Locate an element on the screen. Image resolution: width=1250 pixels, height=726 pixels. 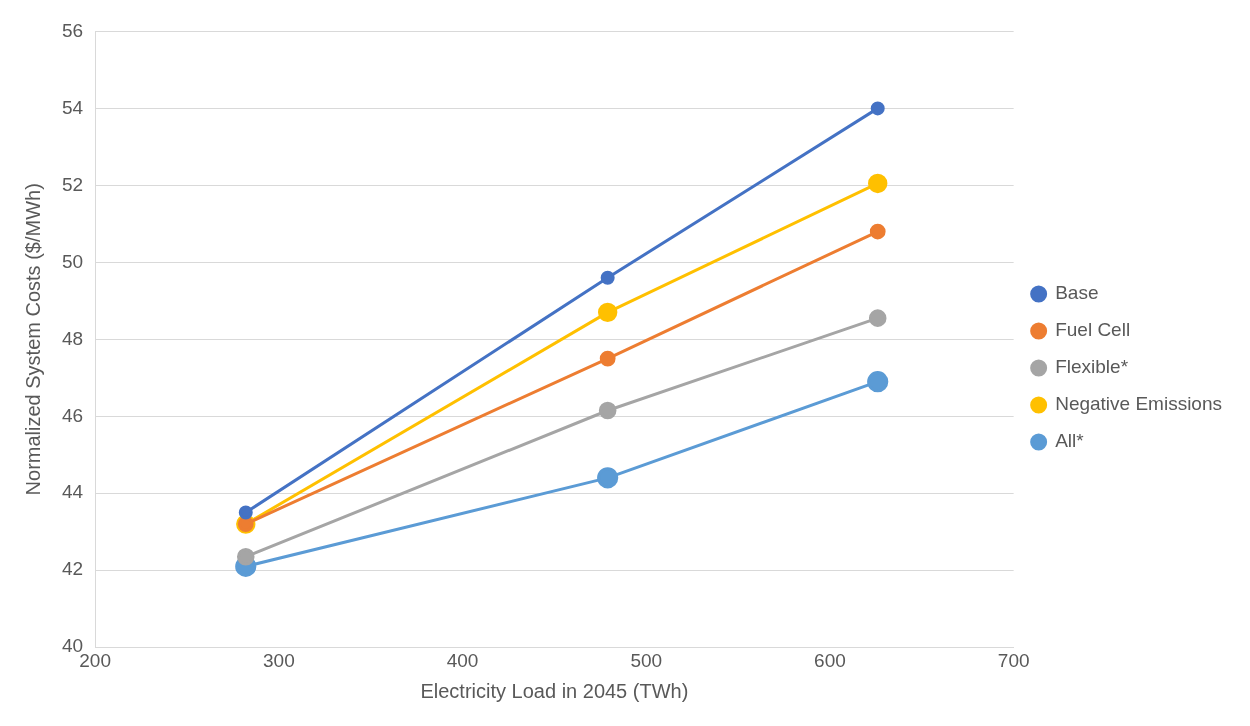
legend-label: Base is located at coordinates (1077, 293).